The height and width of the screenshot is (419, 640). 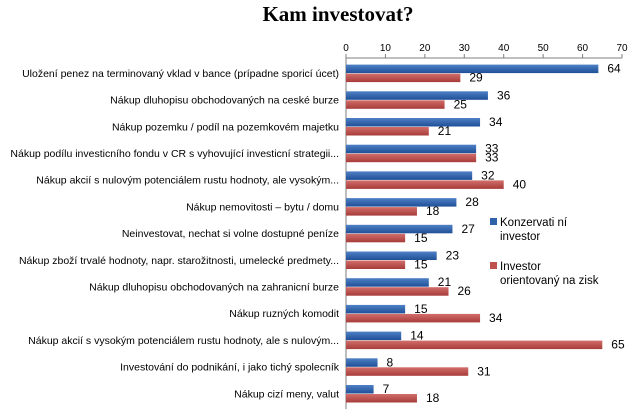 What do you see at coordinates (484, 371) in the screenshot?
I see `data-label: 31` at bounding box center [484, 371].